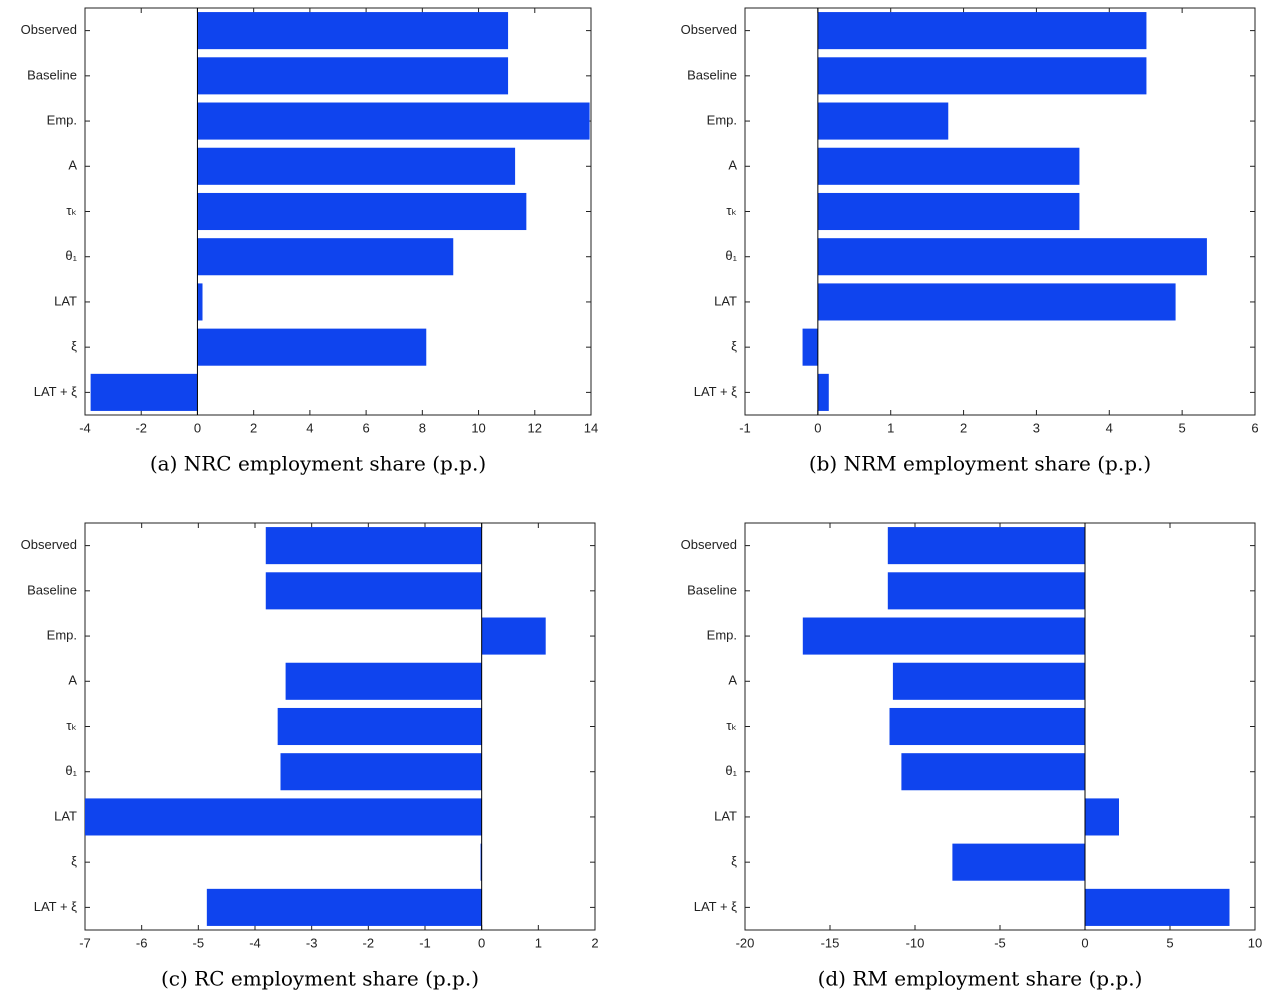 The height and width of the screenshot is (995, 1271). What do you see at coordinates (85, 942) in the screenshot?
I see `x-tick-label: -7` at bounding box center [85, 942].